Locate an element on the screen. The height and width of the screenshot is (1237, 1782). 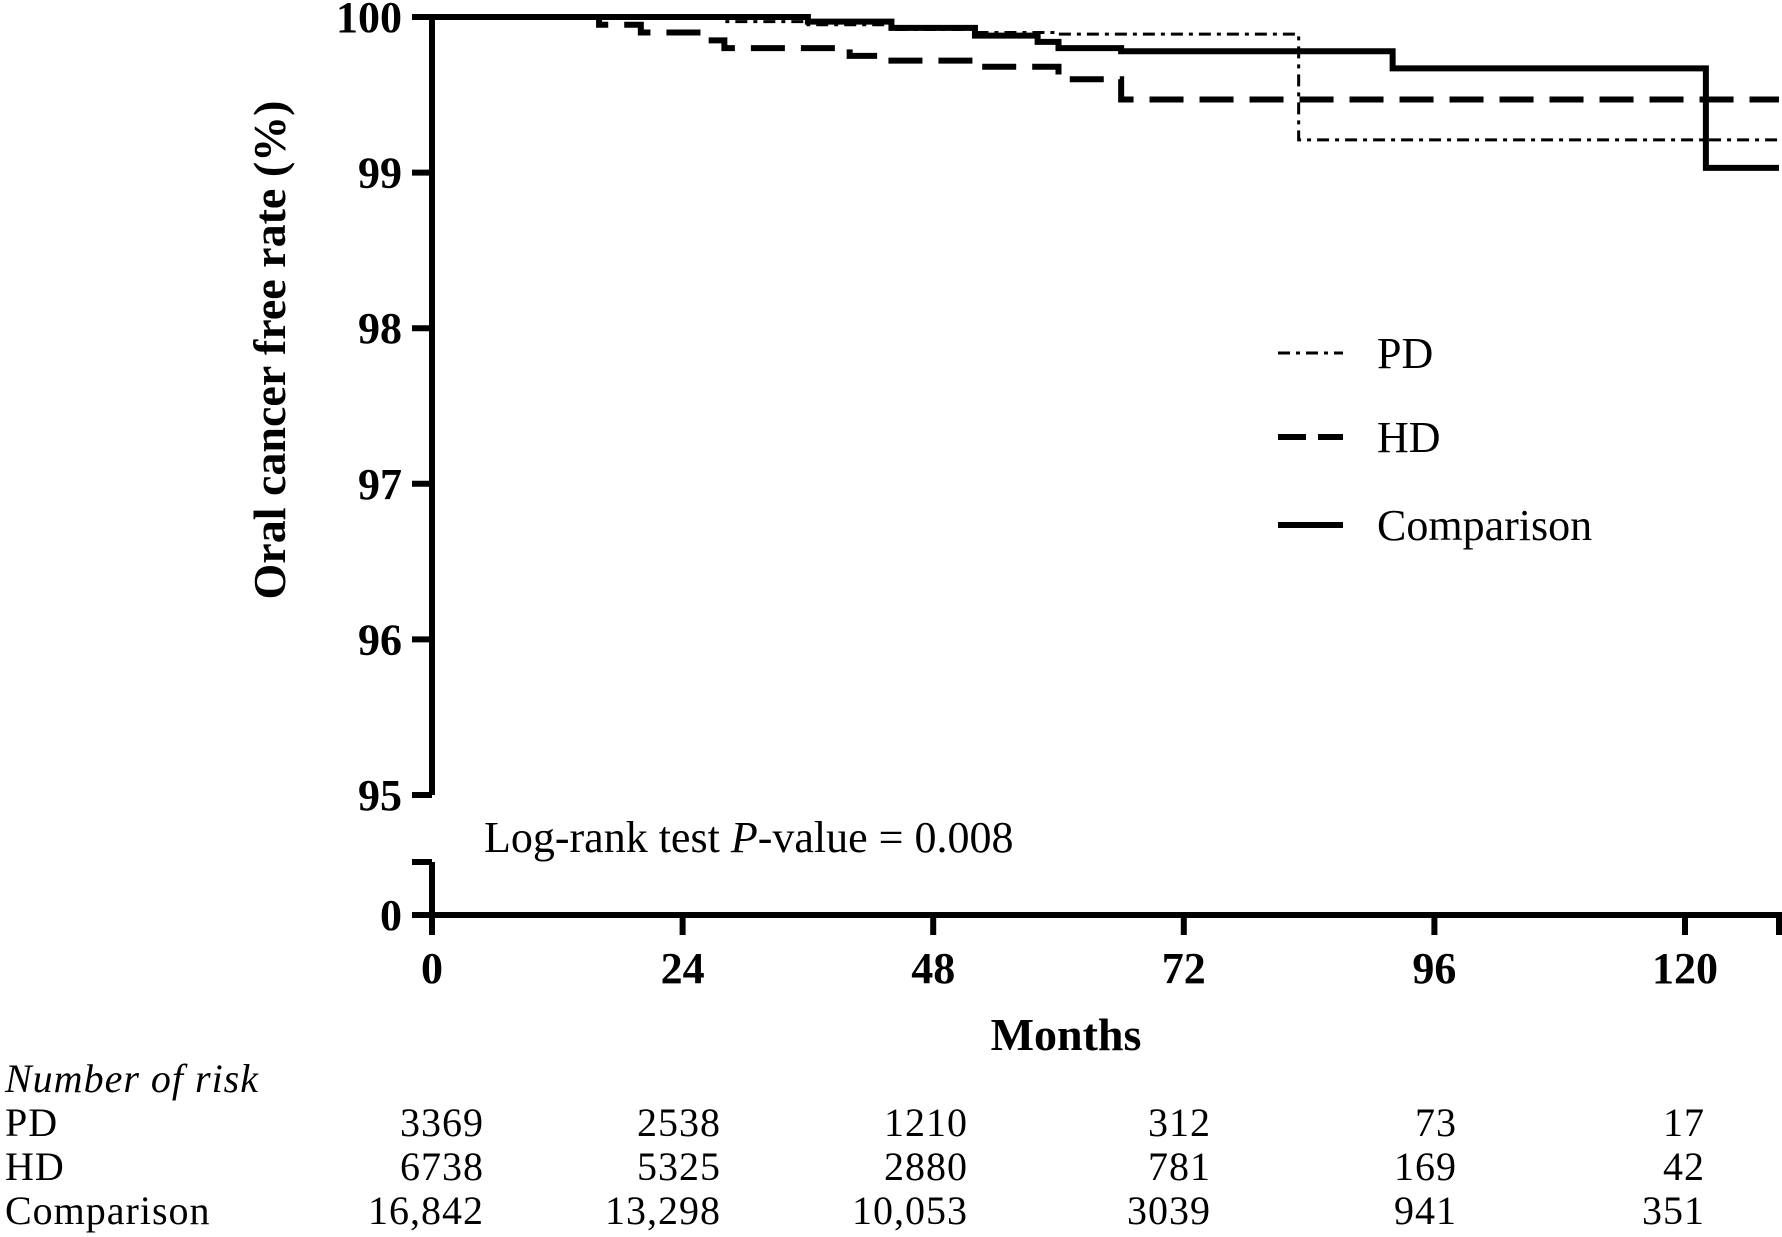
y-tick-label-100: 100 is located at coordinates (369, 21).